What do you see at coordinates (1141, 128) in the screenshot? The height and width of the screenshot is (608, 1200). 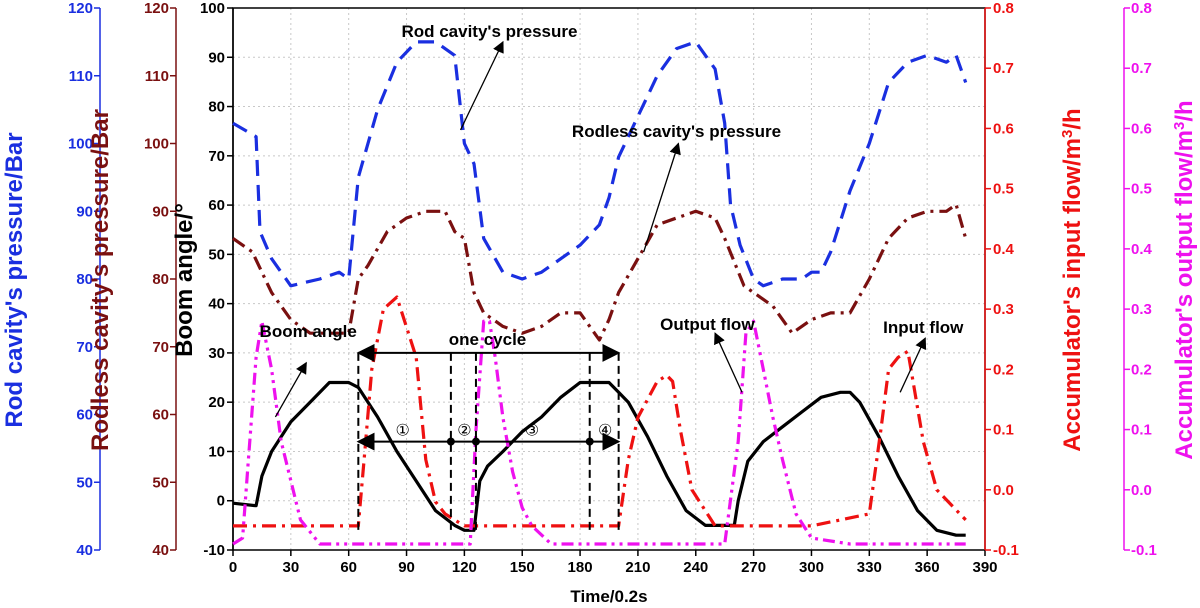 I see `output-flow-tick-label: 0.6` at bounding box center [1141, 128].